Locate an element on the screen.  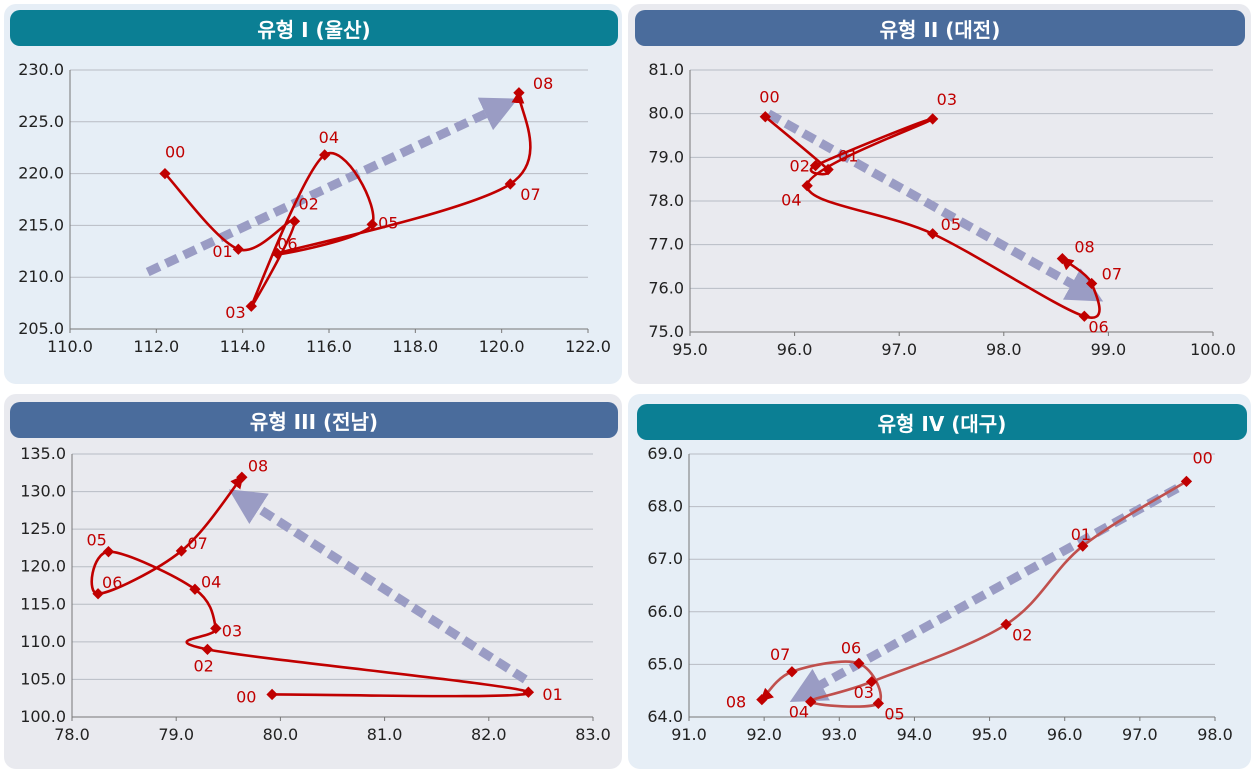
x-tick-label: 94.0 is located at coordinates (915, 734).